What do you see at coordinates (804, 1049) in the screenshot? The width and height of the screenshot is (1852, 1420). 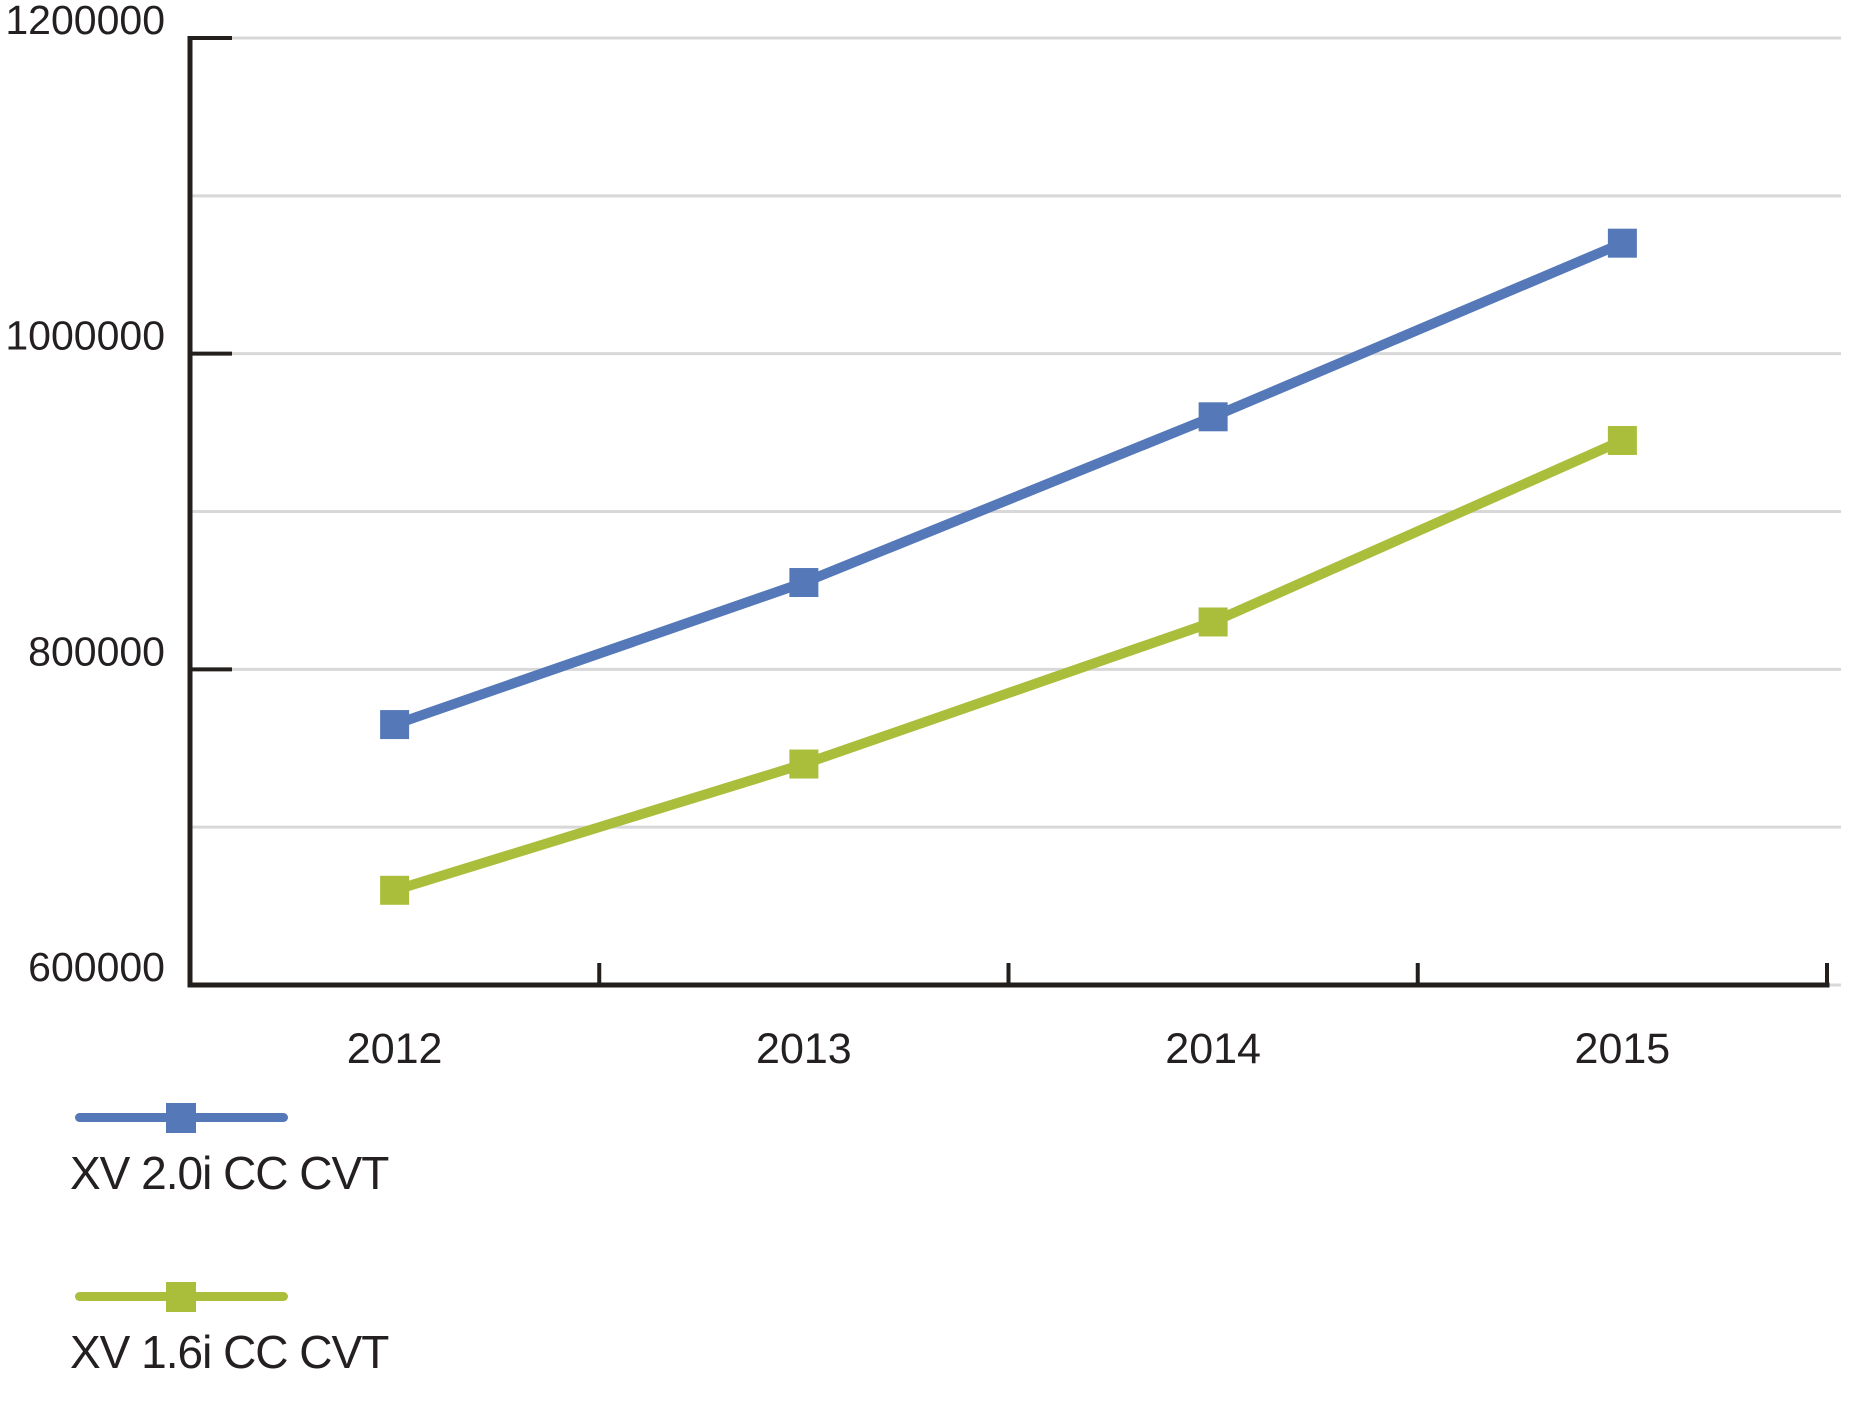 I see `x-tick-label-2013: 2013` at bounding box center [804, 1049].